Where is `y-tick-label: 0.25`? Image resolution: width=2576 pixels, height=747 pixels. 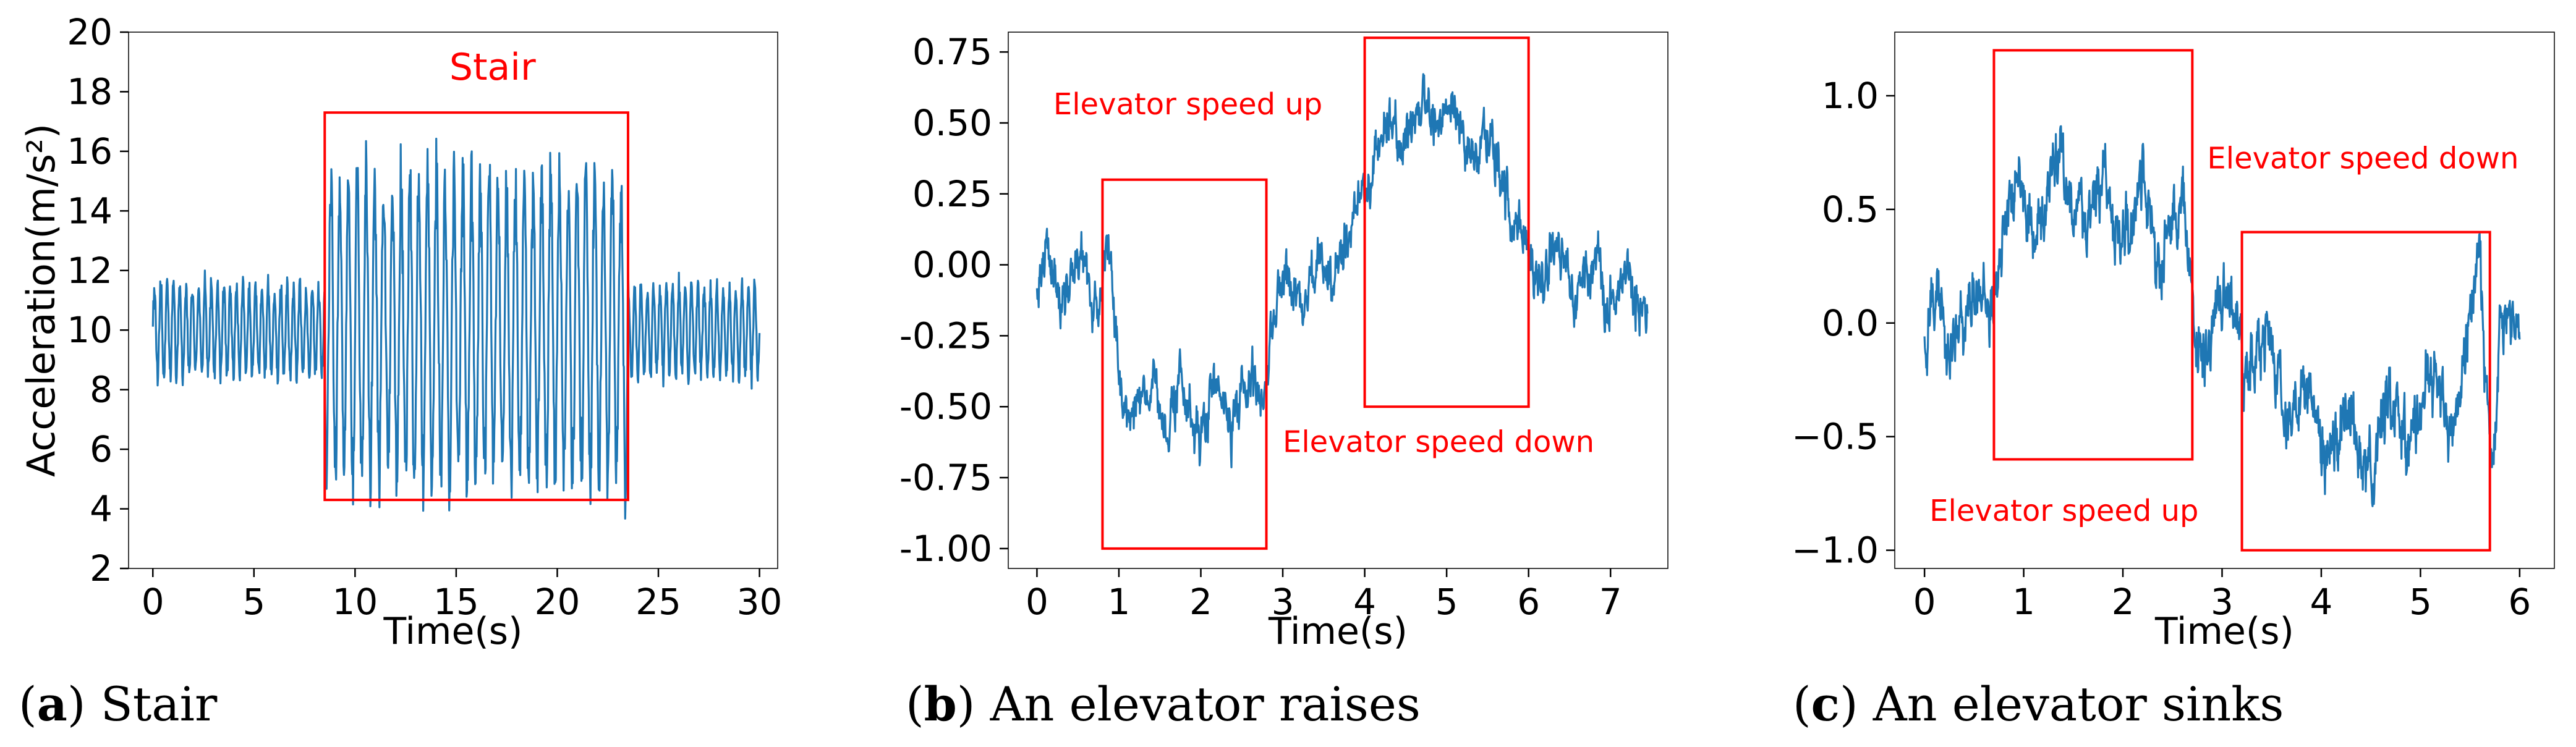 y-tick-label: 0.25 is located at coordinates (952, 194).